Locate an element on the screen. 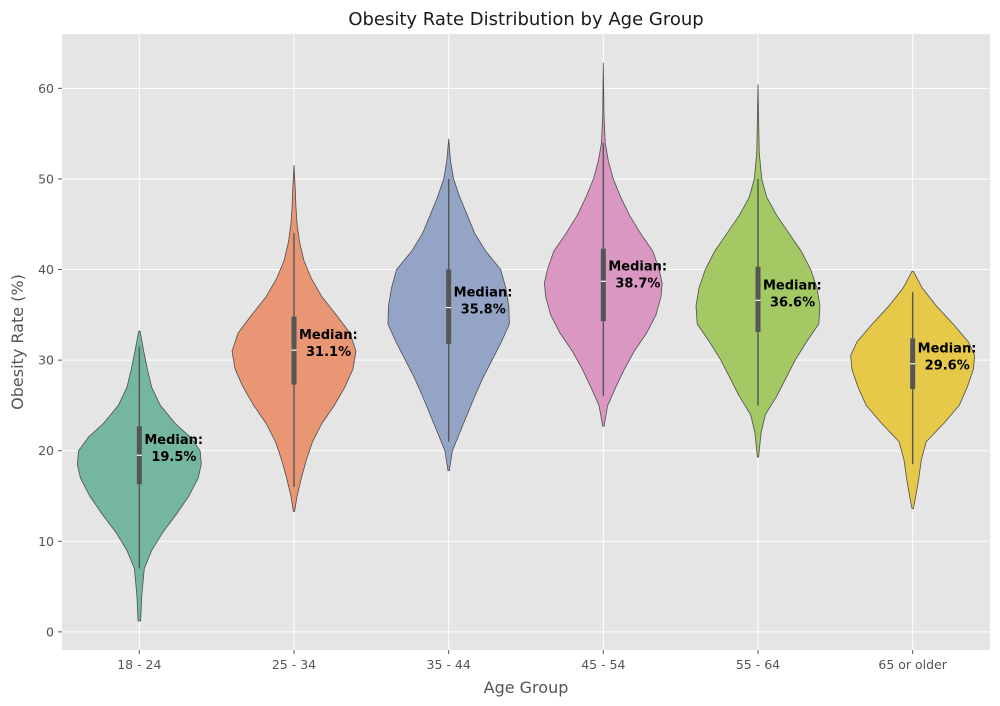 The width and height of the screenshot is (1000, 706). y-tick-label: 40 is located at coordinates (46, 269).